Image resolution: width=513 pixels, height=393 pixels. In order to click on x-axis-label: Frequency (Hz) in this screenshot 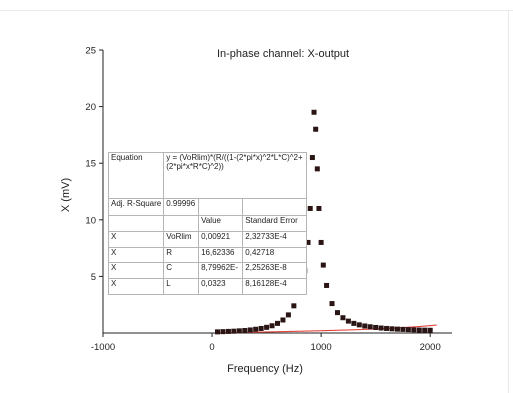, I will do `click(265, 369)`.